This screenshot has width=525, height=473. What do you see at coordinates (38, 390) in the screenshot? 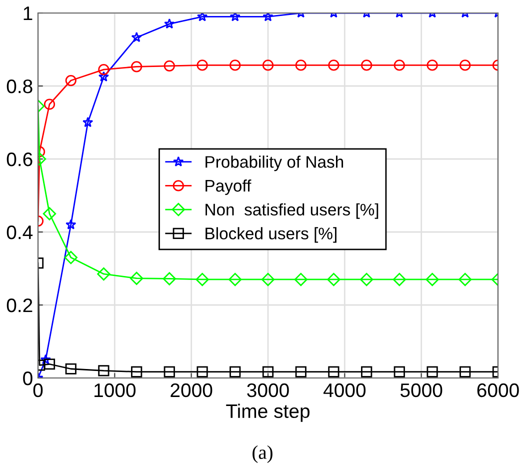
I see `x-tick-label: 0` at bounding box center [38, 390].